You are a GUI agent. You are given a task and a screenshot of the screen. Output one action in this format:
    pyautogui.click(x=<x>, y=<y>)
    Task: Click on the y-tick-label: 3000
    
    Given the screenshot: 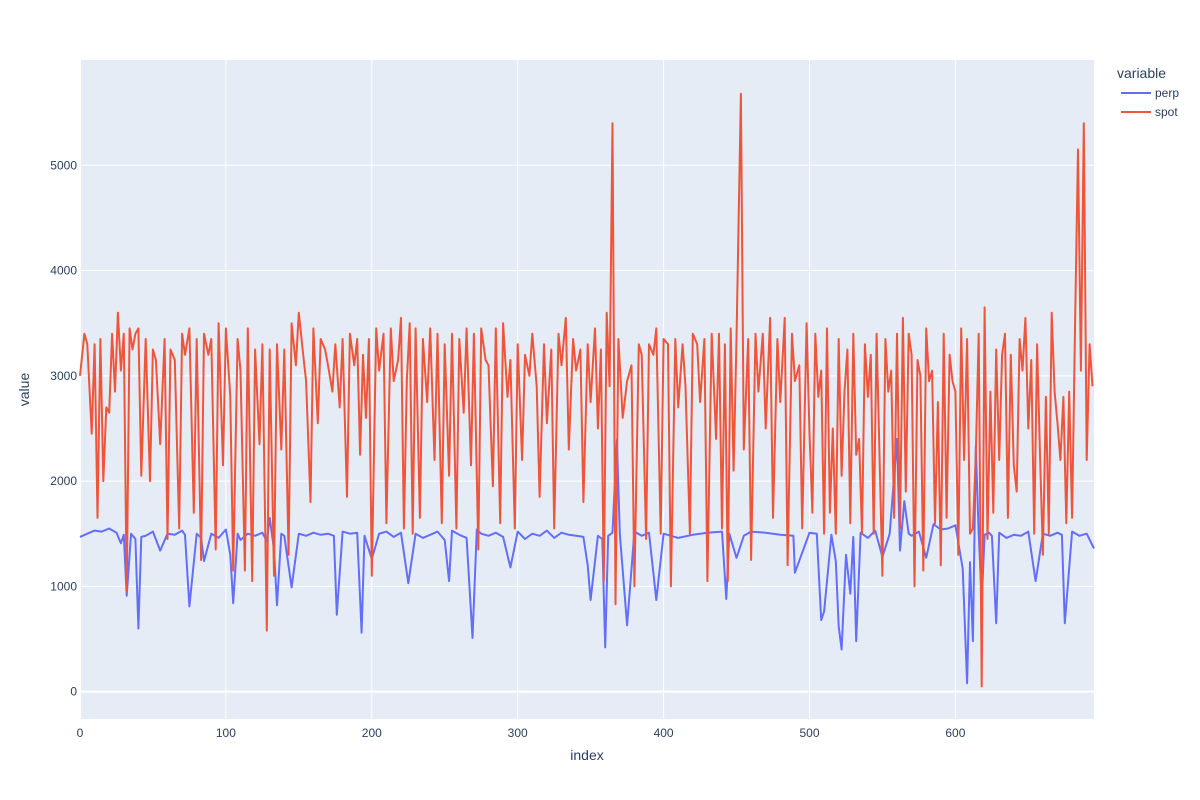 What is the action you would take?
    pyautogui.click(x=63, y=376)
    